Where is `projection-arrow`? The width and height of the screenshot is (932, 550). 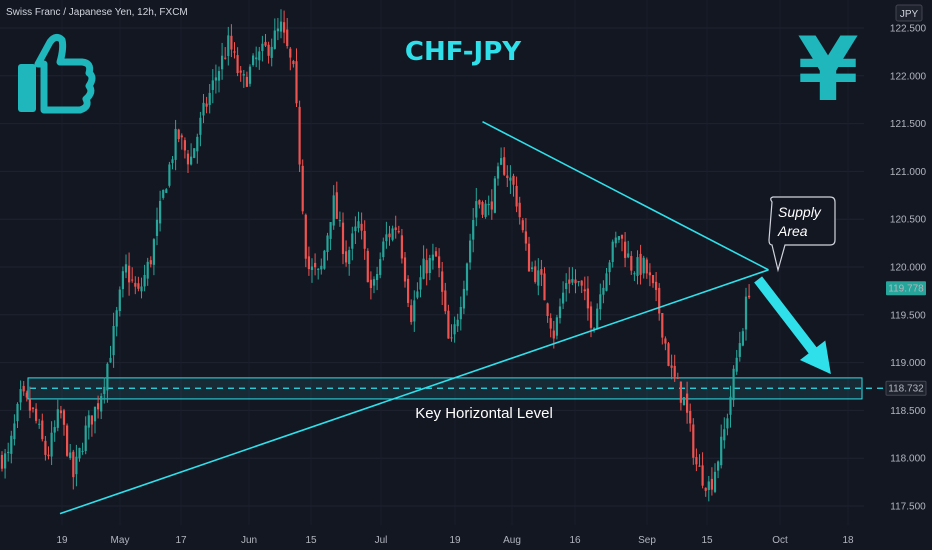 projection-arrow is located at coordinates (792, 325).